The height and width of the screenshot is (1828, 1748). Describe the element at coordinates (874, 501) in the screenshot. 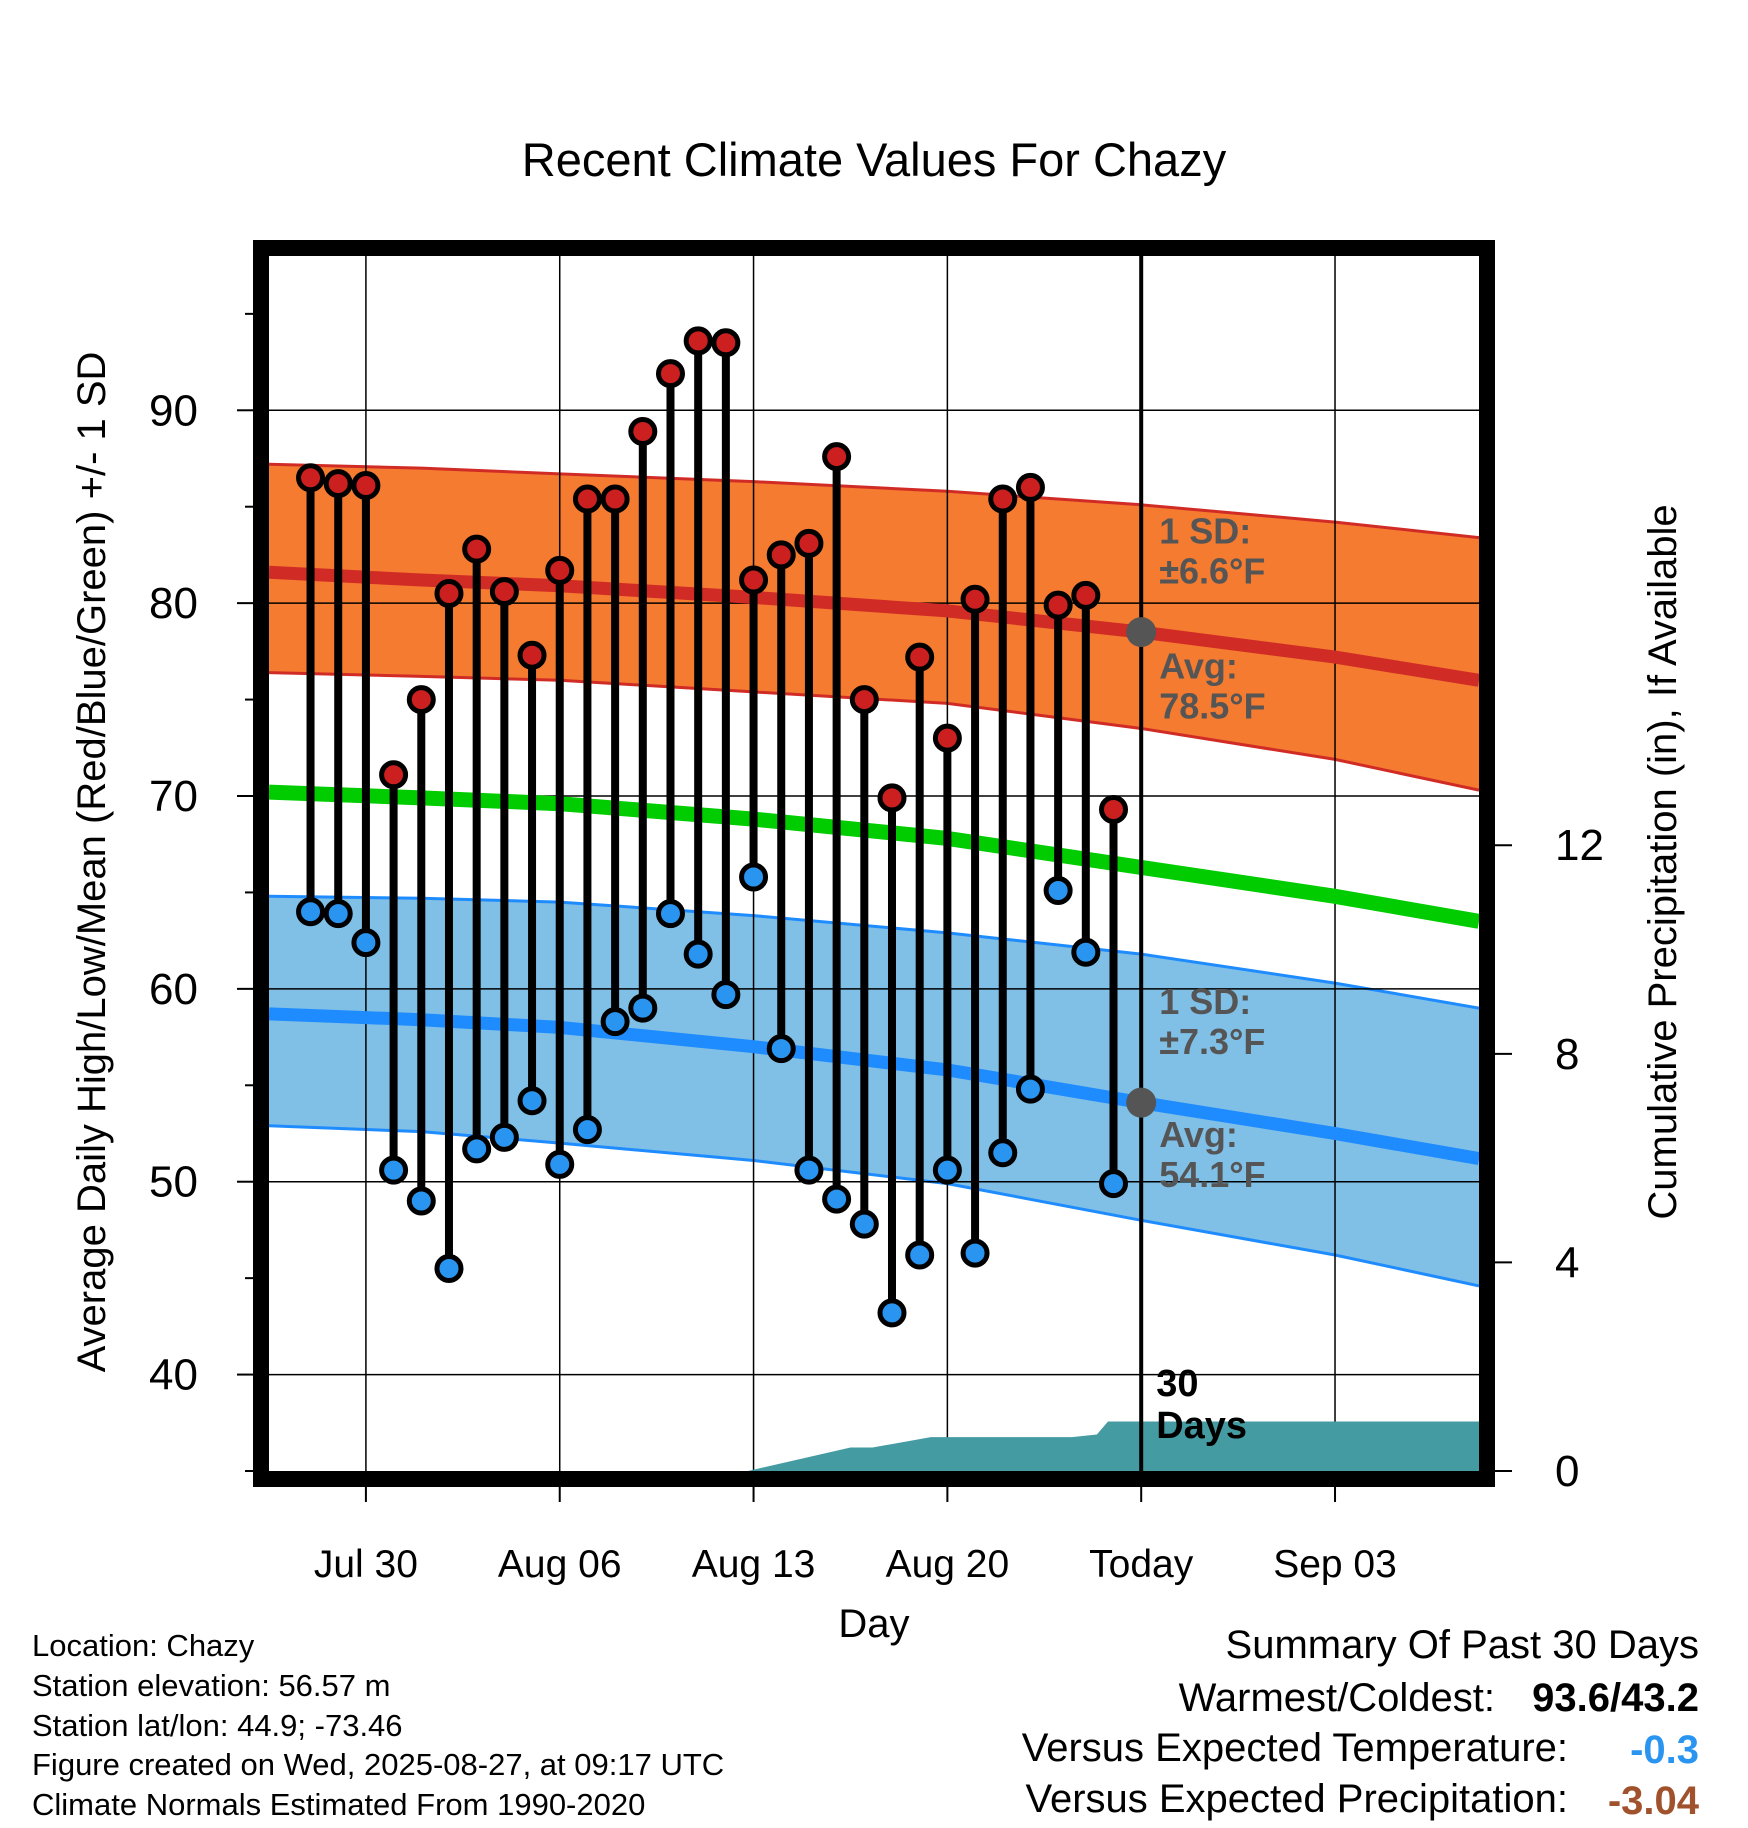

I see `high-sd-upper-edge` at that location.